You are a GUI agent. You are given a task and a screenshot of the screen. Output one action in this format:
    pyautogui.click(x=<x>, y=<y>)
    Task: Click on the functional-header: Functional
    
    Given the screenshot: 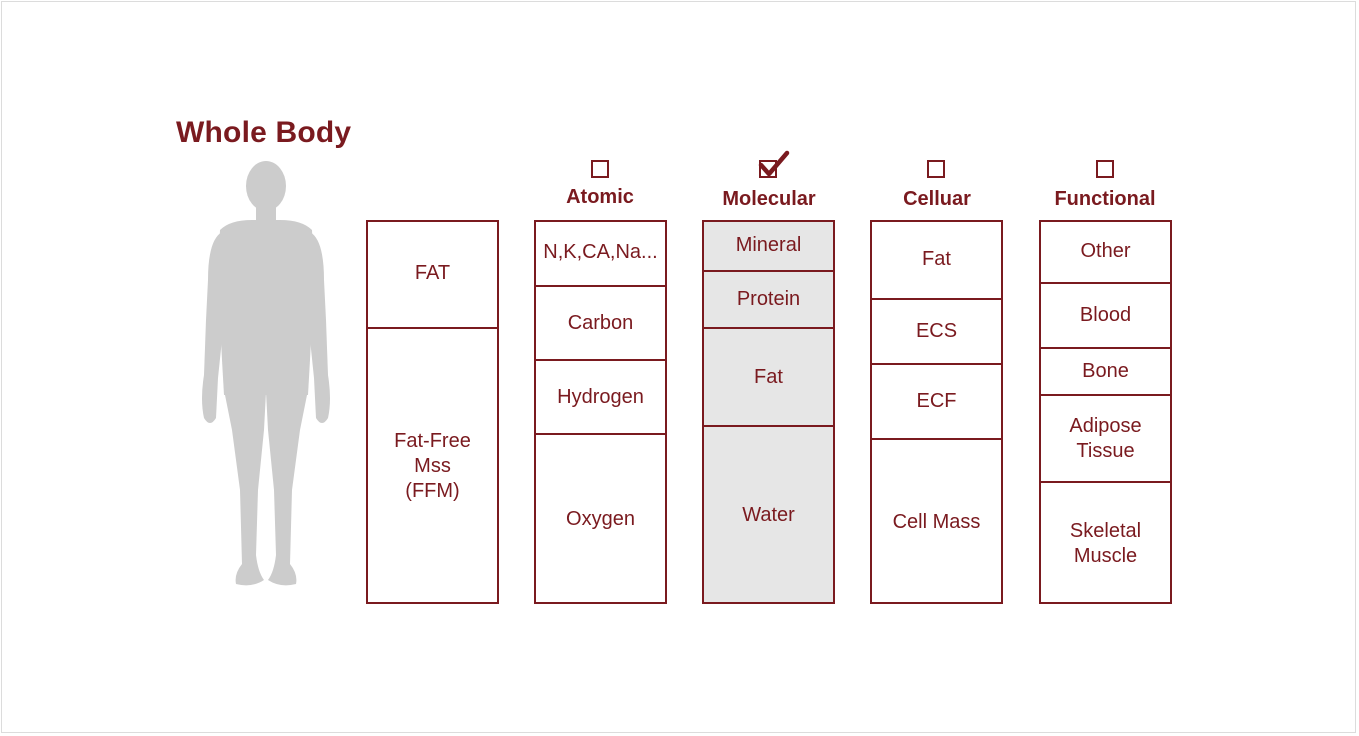 What is the action you would take?
    pyautogui.click(x=1105, y=199)
    